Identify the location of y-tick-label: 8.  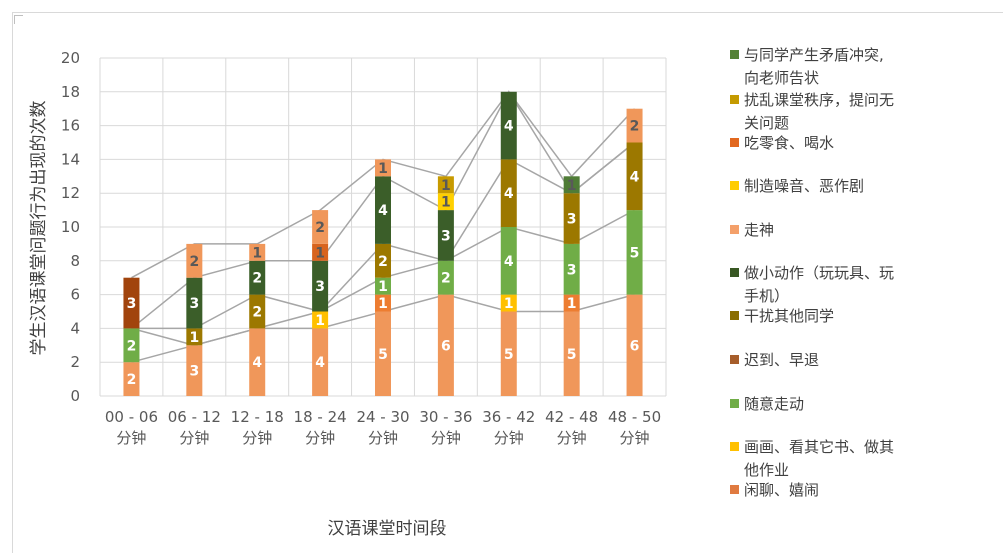
(75, 261).